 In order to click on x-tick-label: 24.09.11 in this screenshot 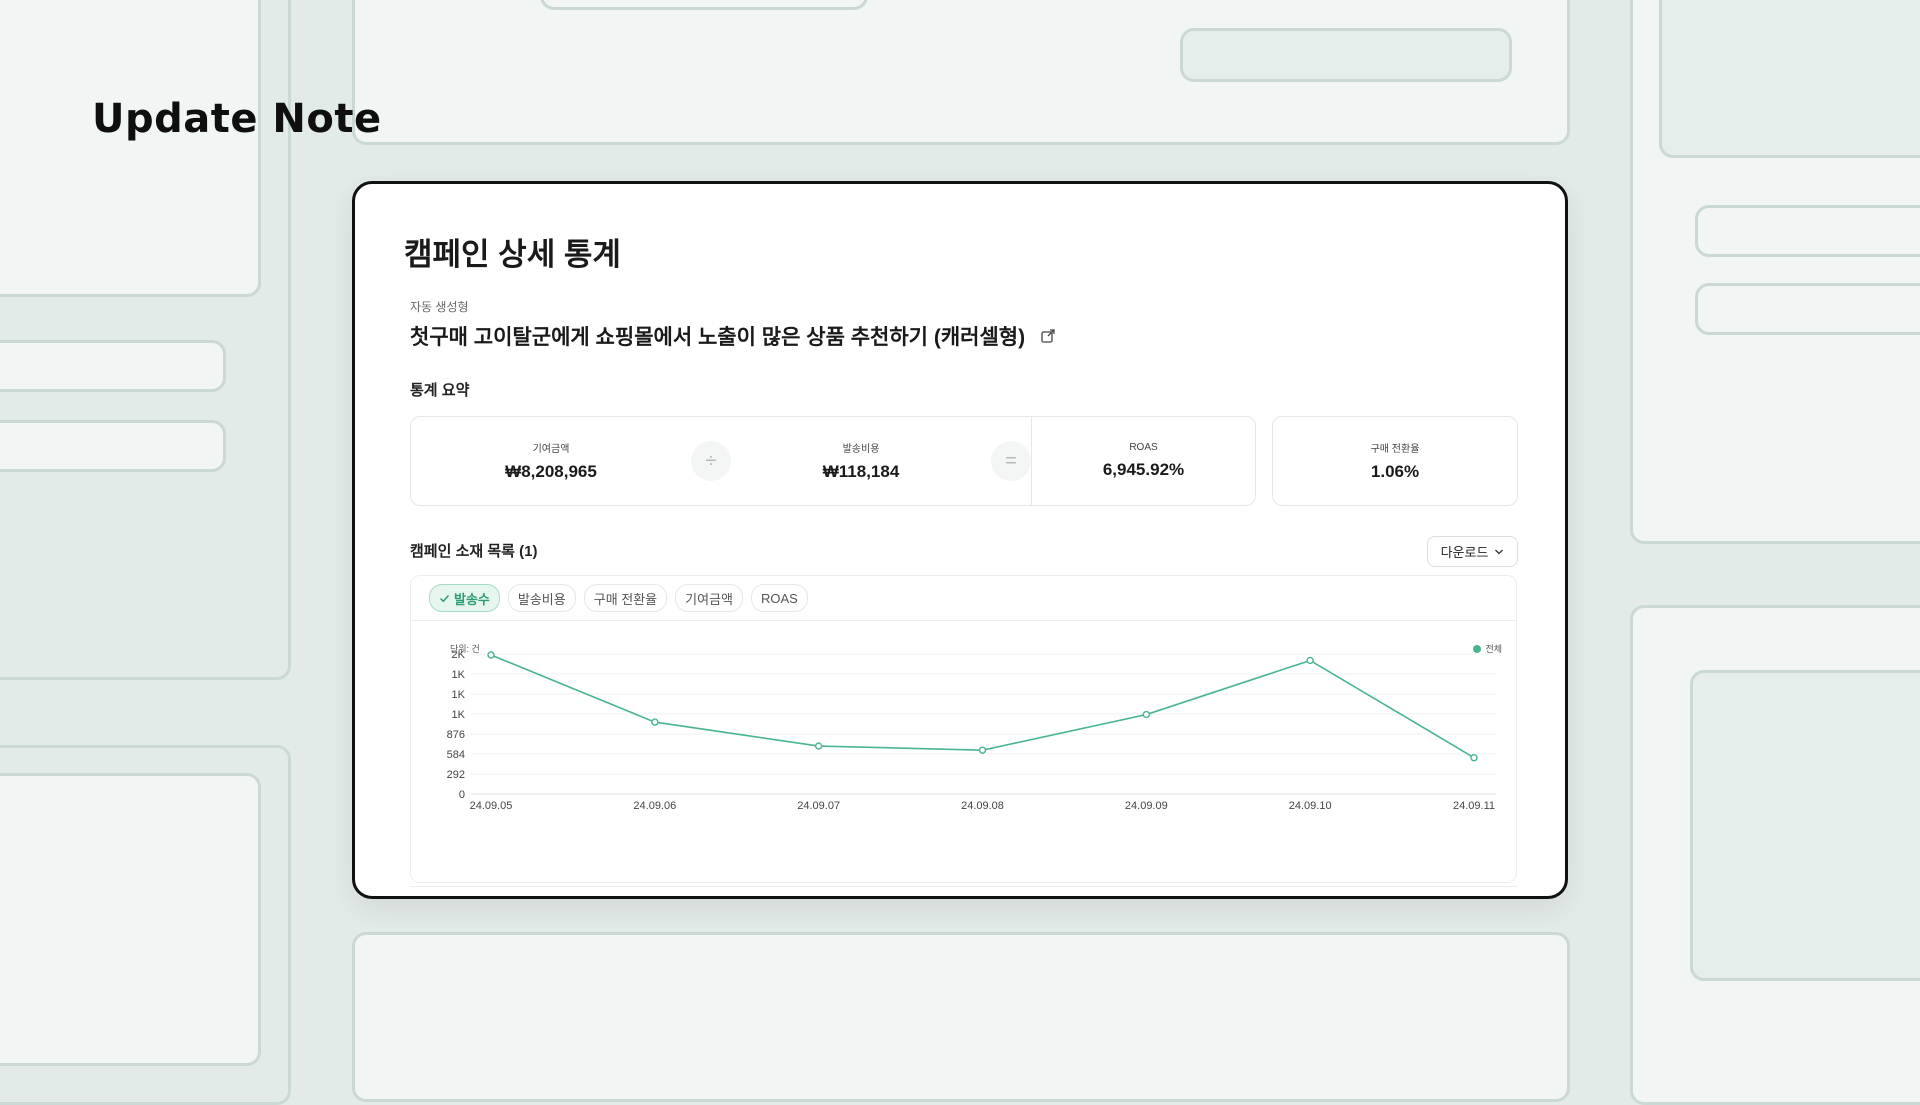, I will do `click(1474, 806)`.